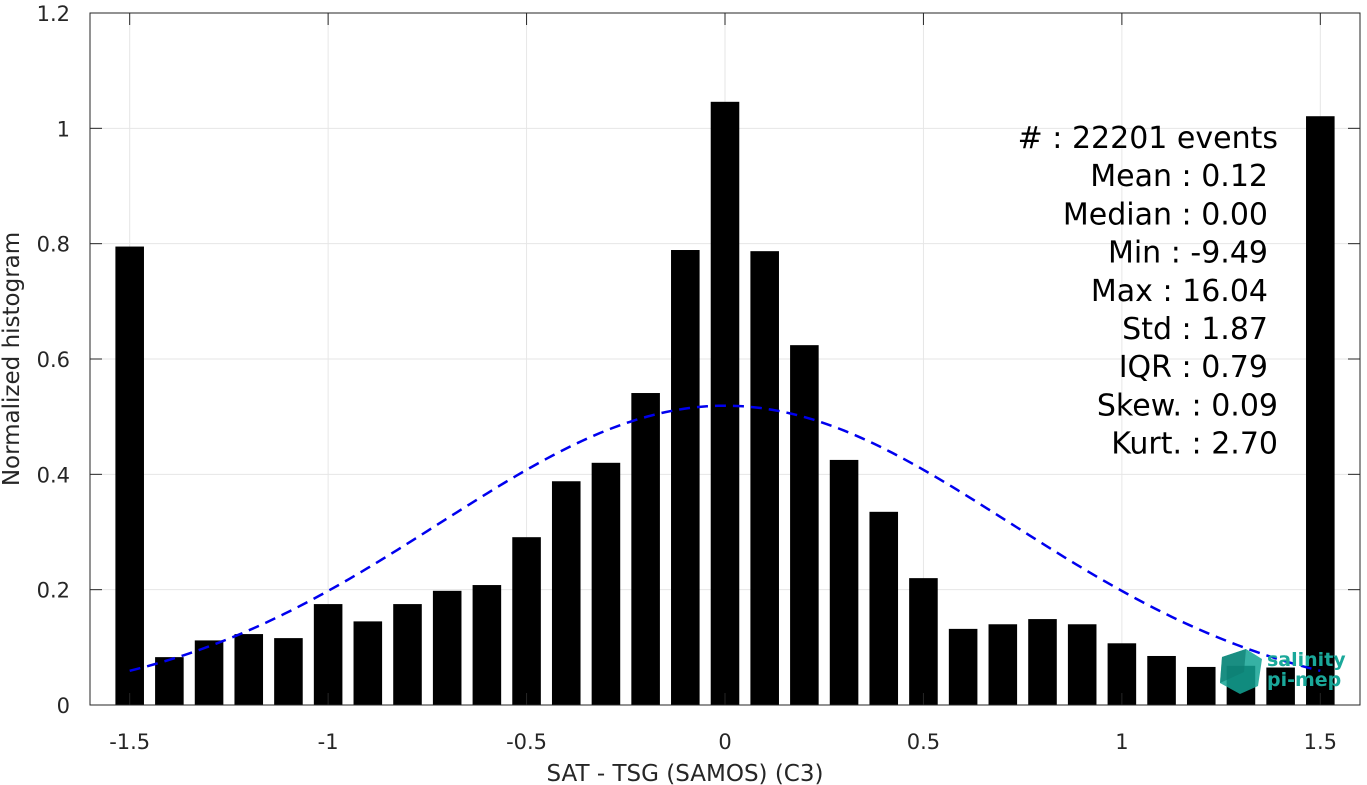 This screenshot has height=785, width=1367. I want to click on y-tick-label: 0.2, so click(53, 591).